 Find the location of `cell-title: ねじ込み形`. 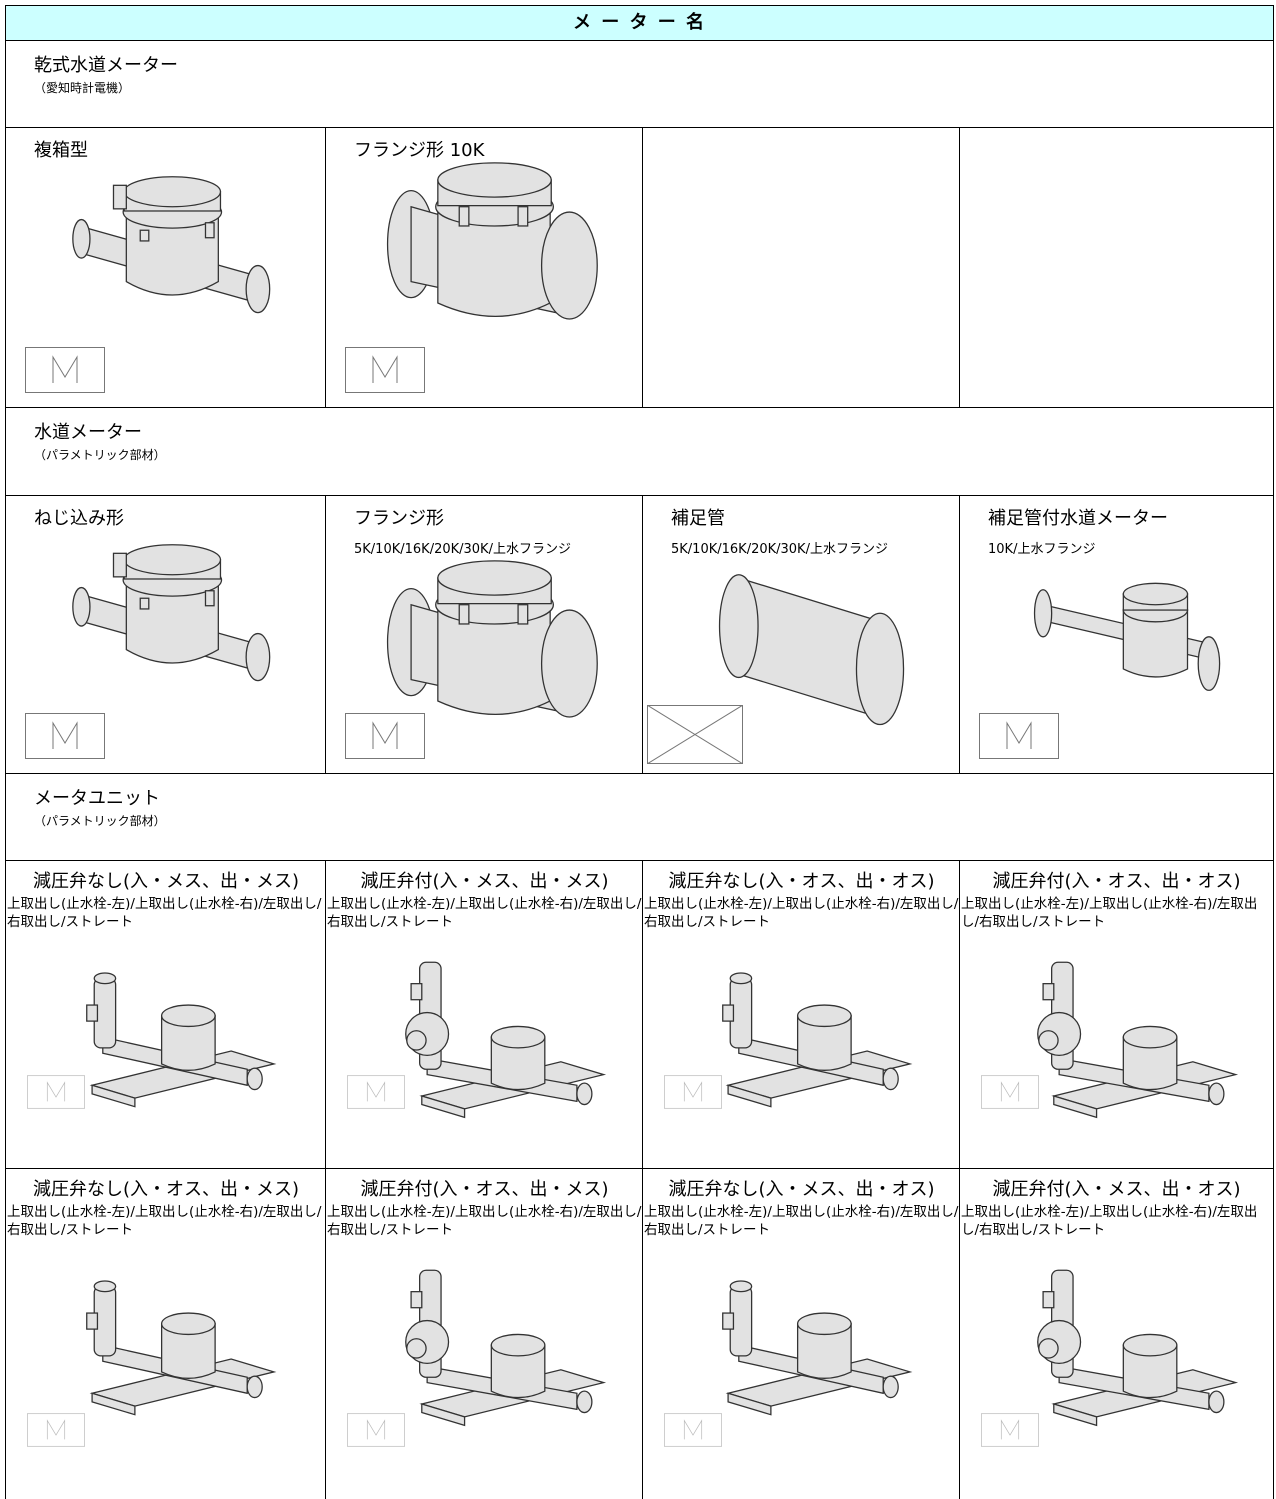

cell-title: ねじ込み形 is located at coordinates (79, 518).